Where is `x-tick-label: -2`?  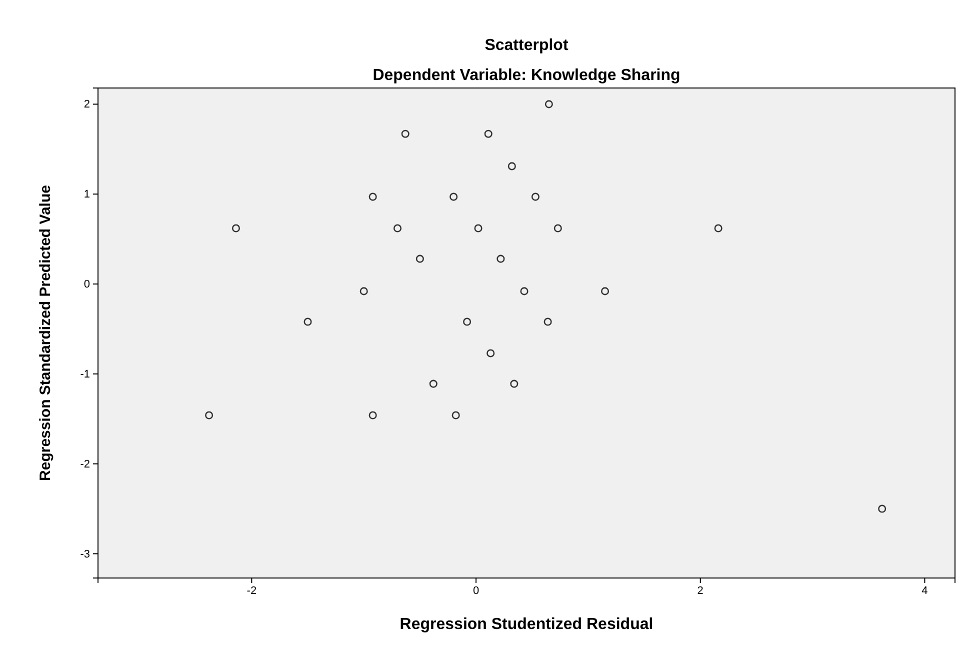 x-tick-label: -2 is located at coordinates (251, 590).